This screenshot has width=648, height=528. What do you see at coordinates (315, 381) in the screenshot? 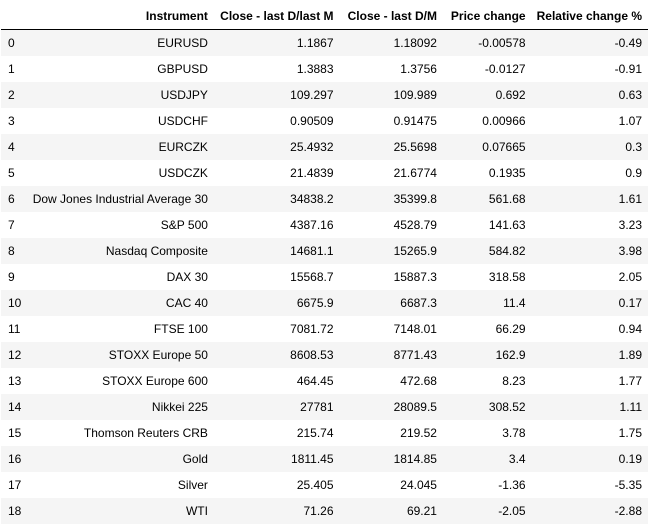
I see `close-last-month-cell: 464.45` at bounding box center [315, 381].